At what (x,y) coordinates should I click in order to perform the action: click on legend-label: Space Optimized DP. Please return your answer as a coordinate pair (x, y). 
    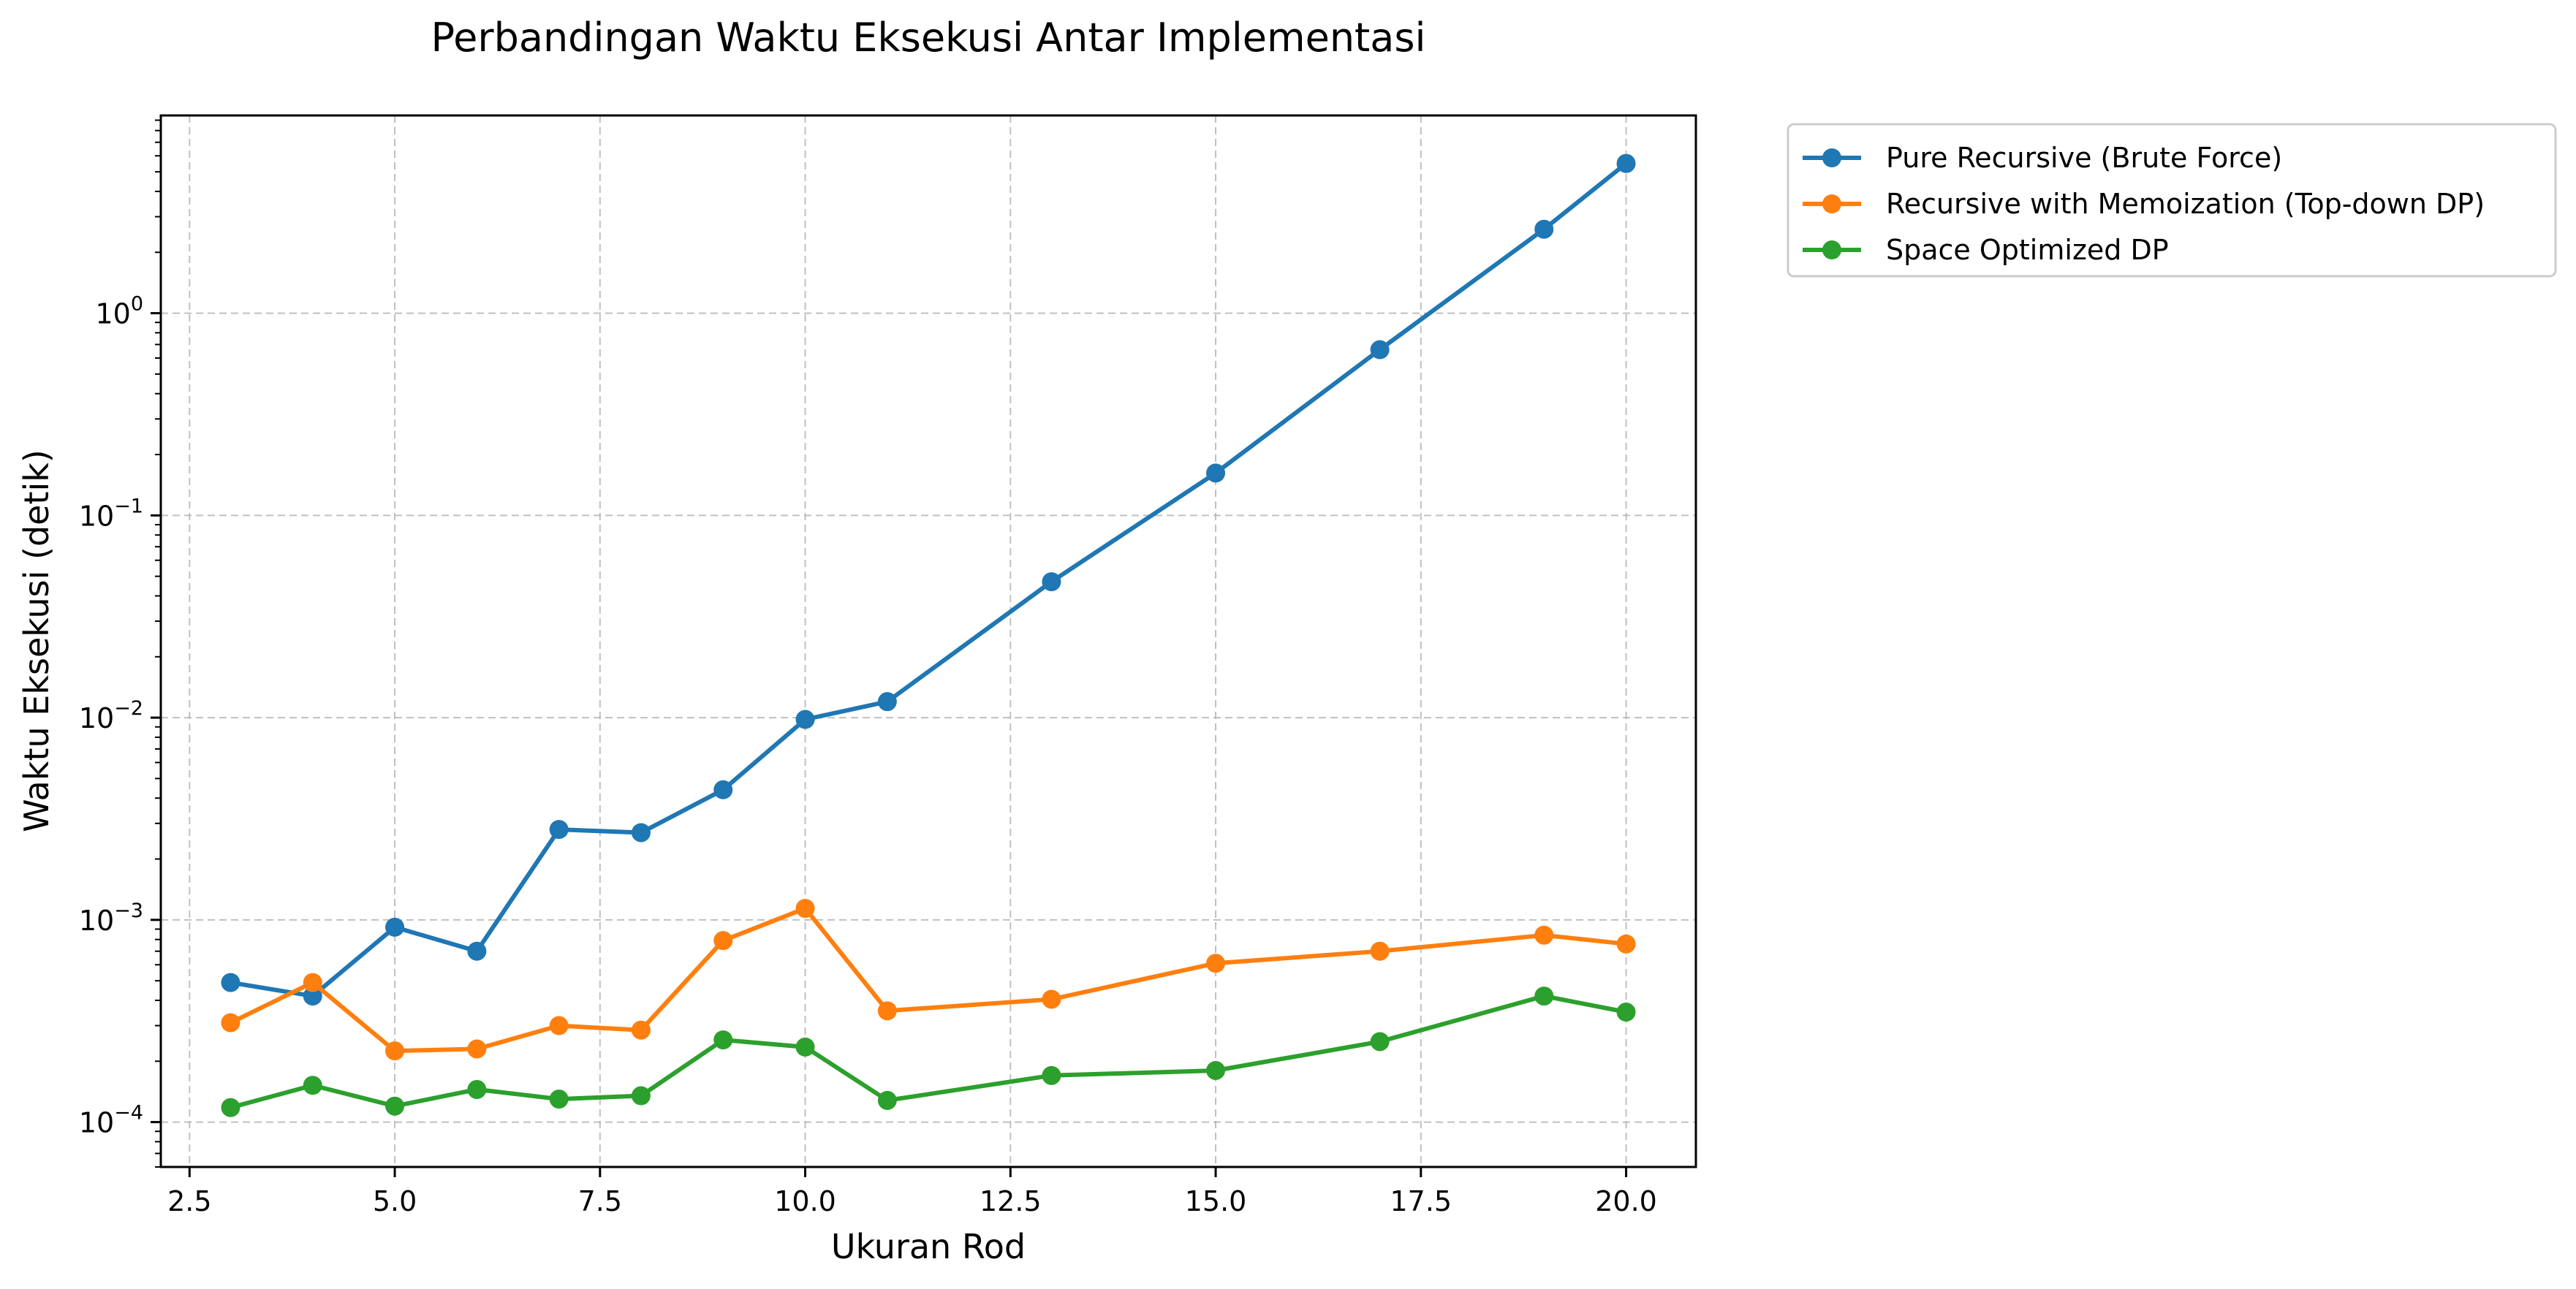
    Looking at the image, I should click on (2027, 250).